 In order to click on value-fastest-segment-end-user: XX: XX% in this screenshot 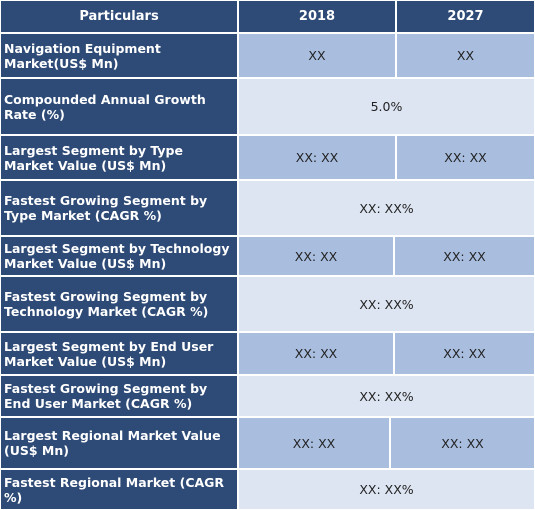, I will do `click(386, 396)`.